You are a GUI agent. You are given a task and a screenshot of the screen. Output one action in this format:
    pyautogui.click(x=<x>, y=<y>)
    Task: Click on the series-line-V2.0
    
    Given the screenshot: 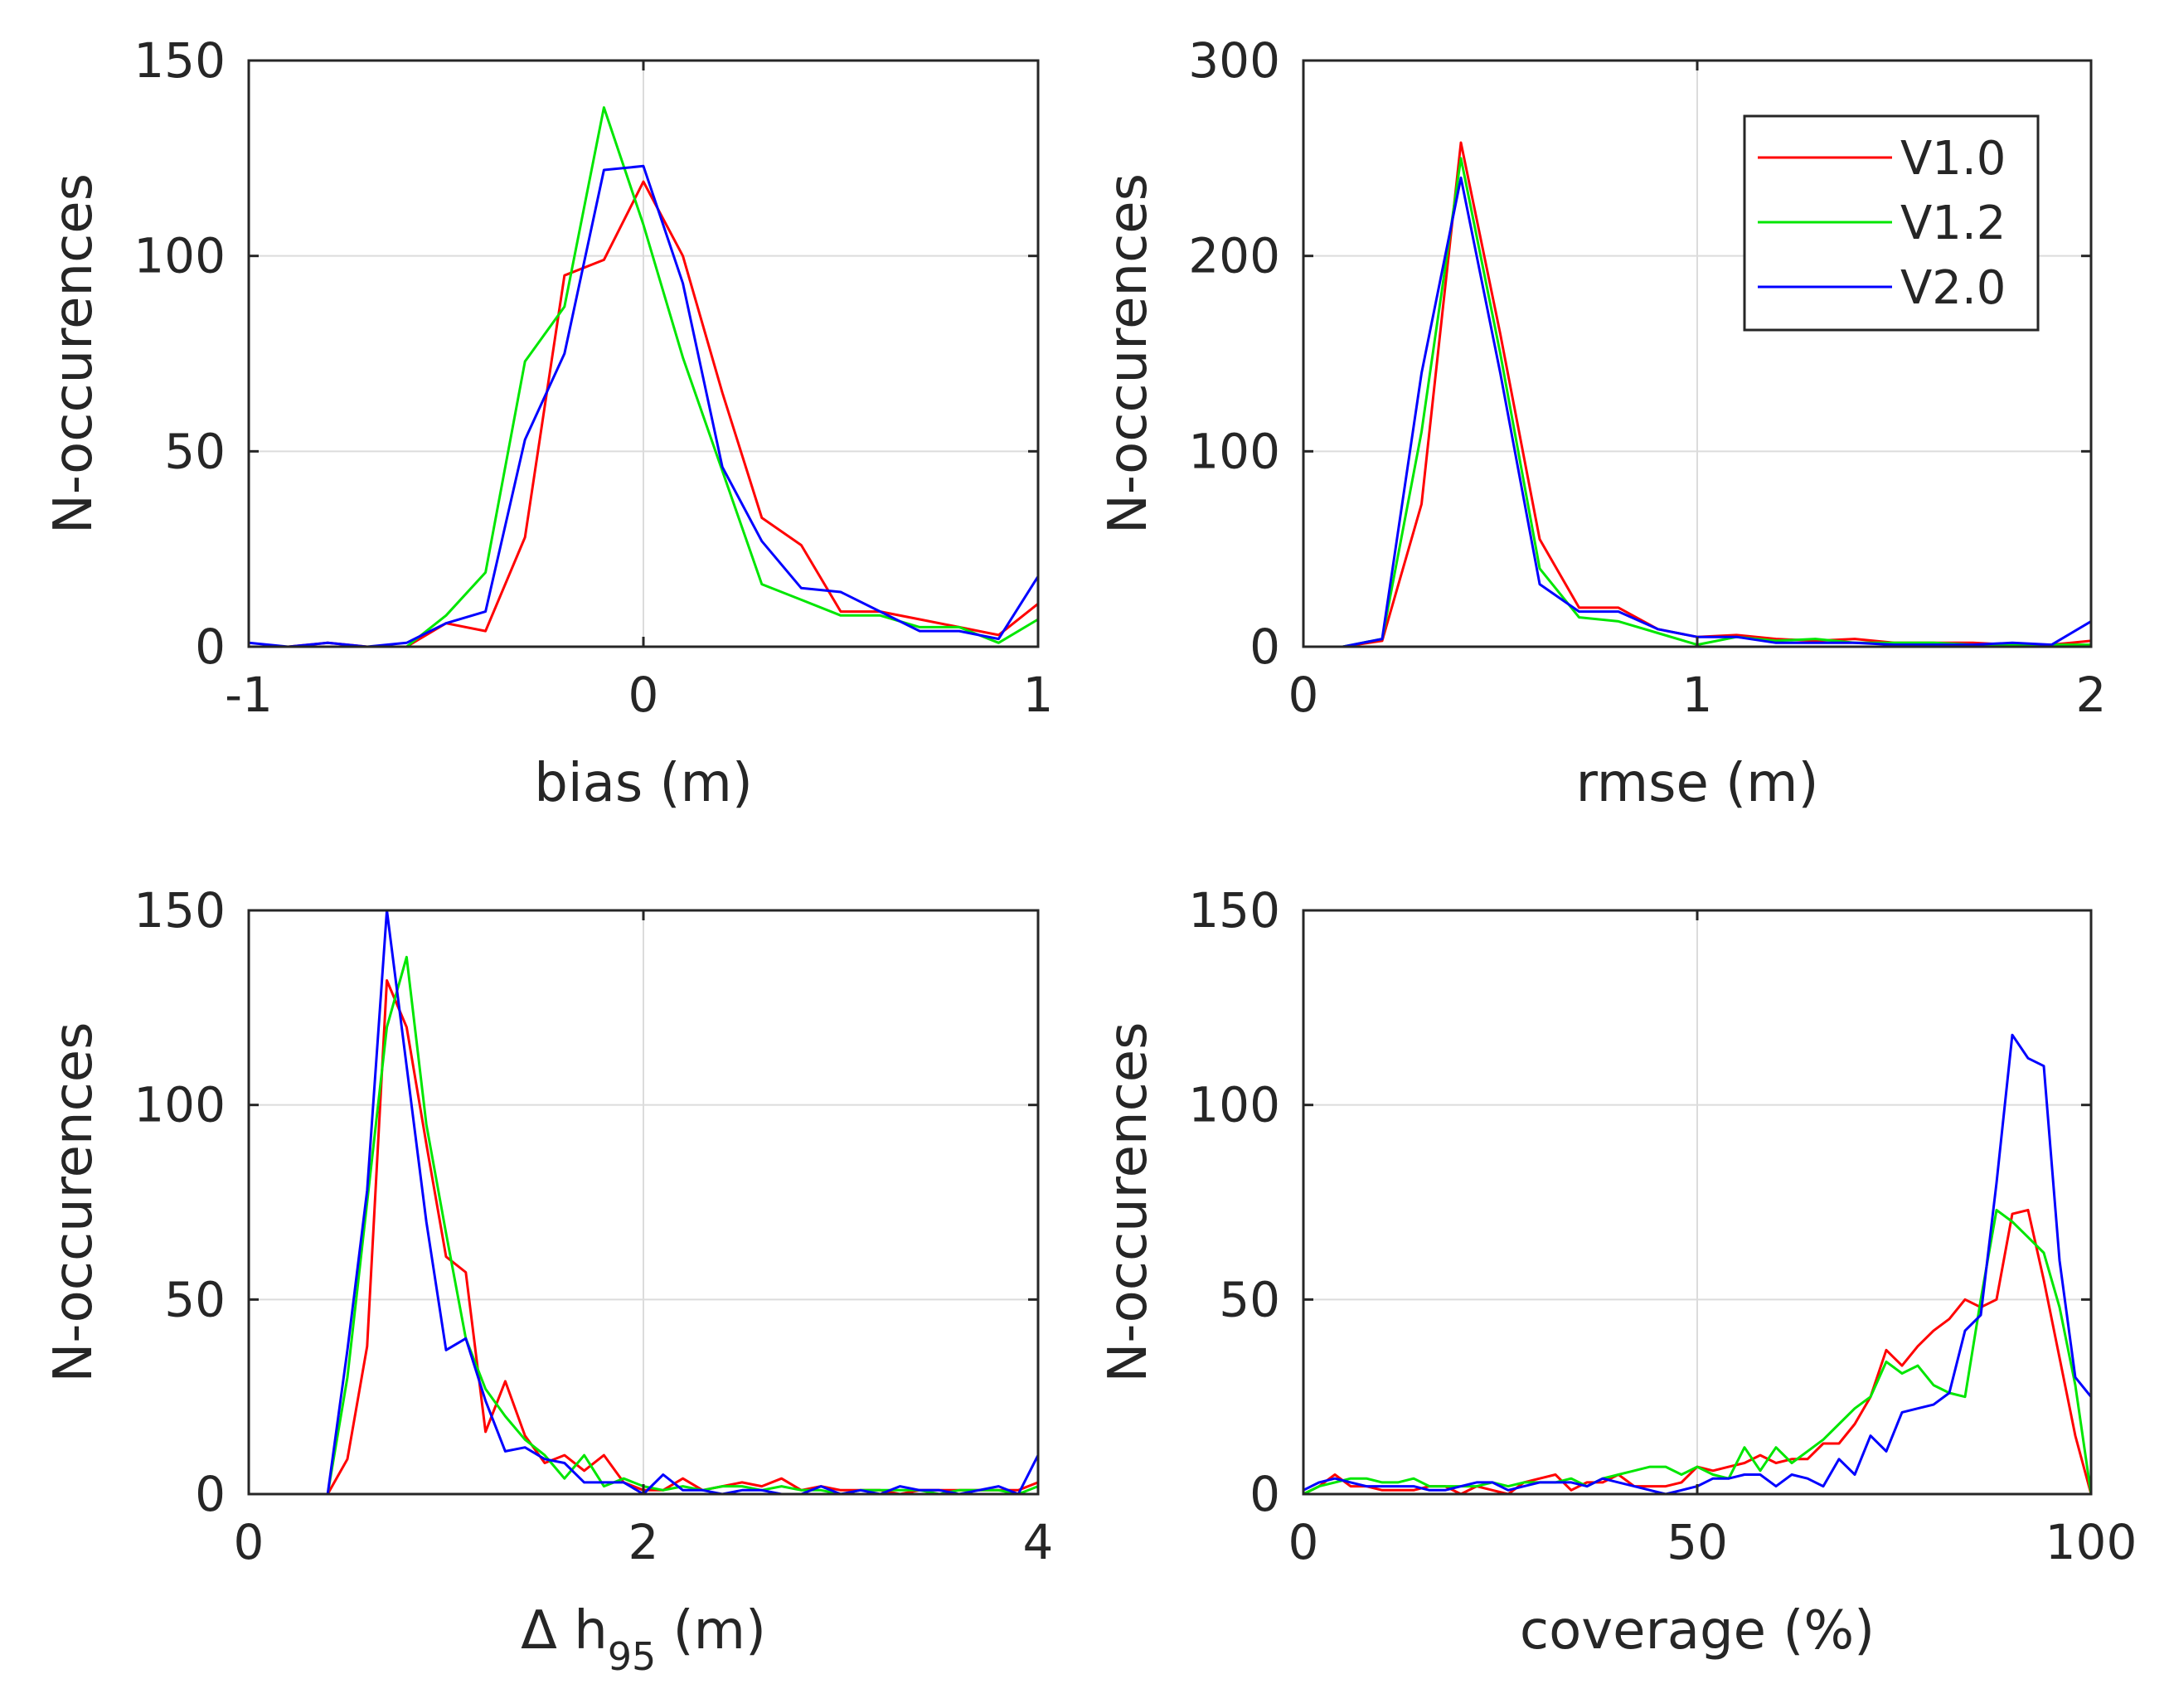 What is the action you would take?
    pyautogui.click(x=644, y=406)
    